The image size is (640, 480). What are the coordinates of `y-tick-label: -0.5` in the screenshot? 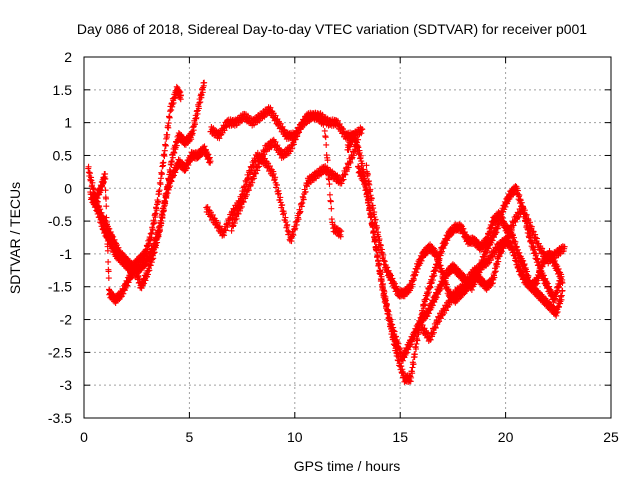 It's located at (60, 221).